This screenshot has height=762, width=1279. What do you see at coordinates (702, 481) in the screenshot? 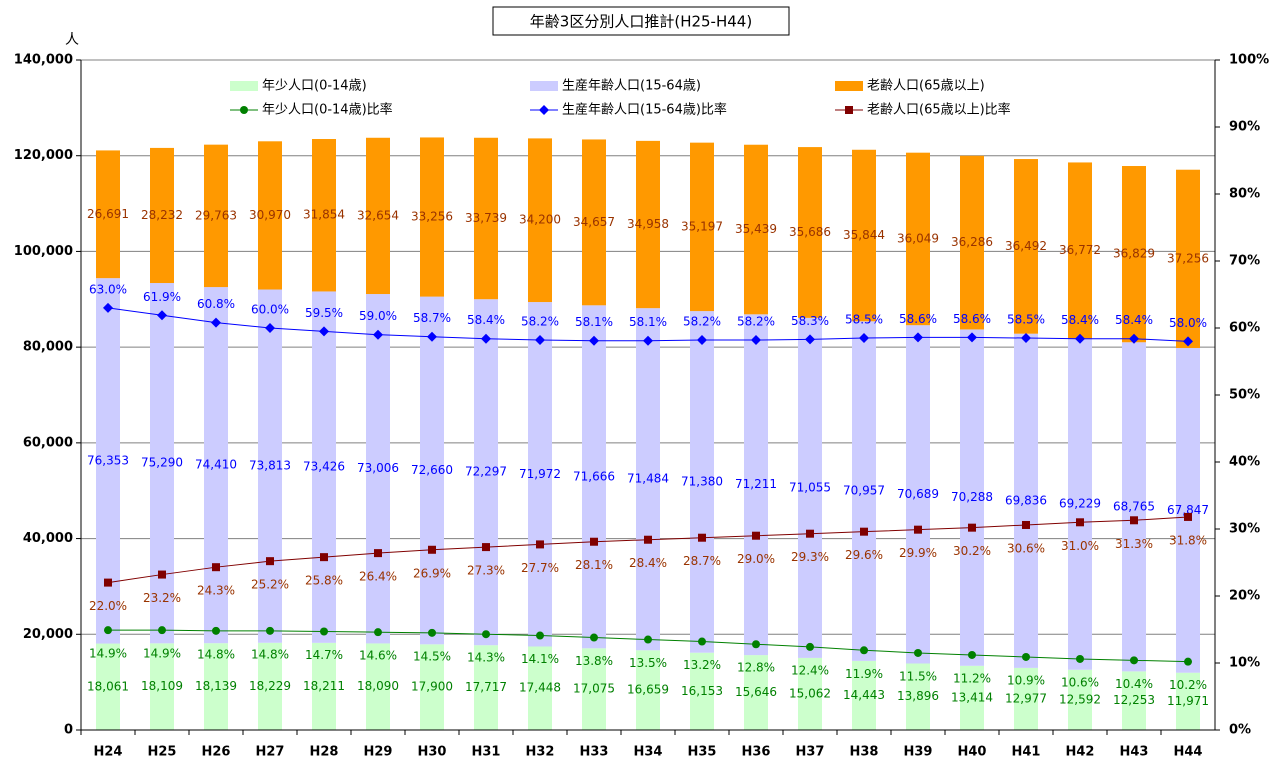
I see `bar-value-label: 71,380` at bounding box center [702, 481].